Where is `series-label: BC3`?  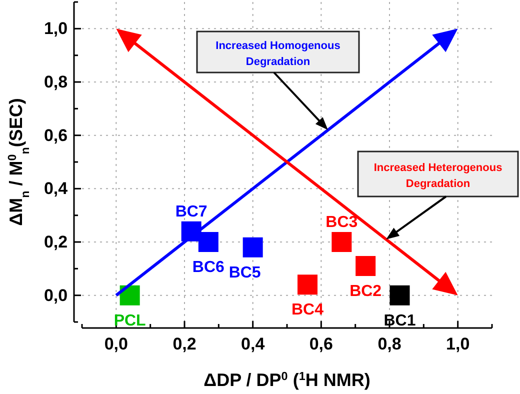 series-label: BC3 is located at coordinates (342, 222).